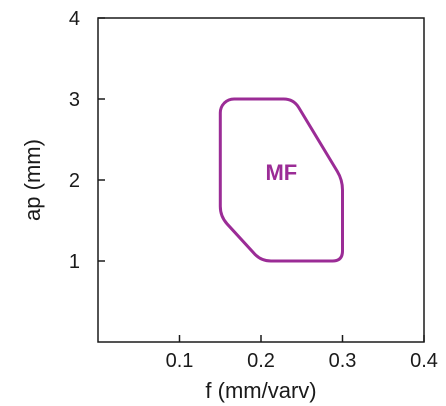 The width and height of the screenshot is (446, 406). I want to click on x-axis-label: f (mm/varv), so click(260, 390).